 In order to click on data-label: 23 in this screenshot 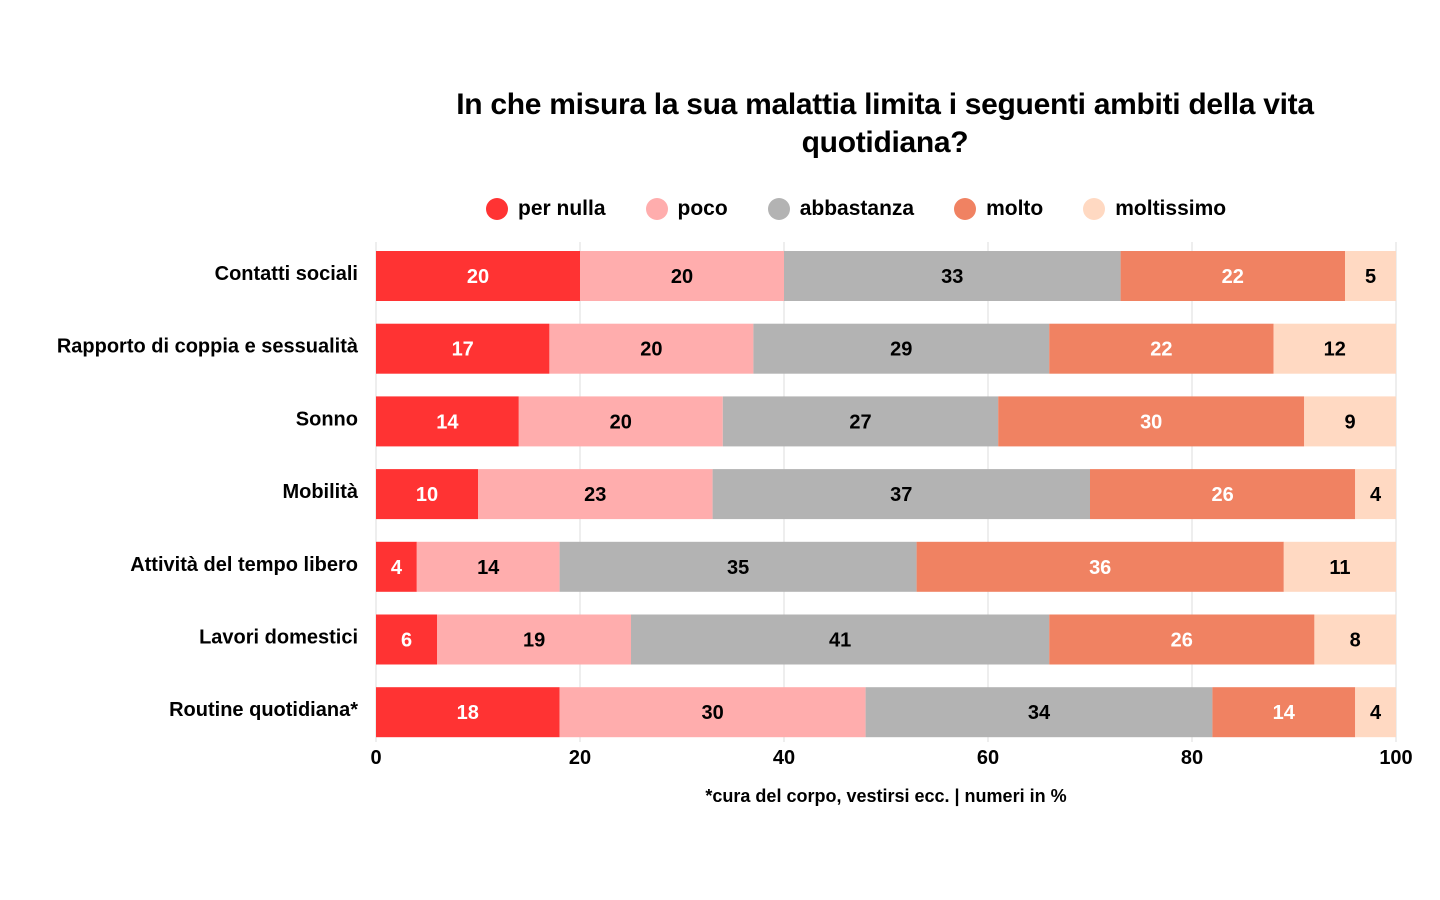, I will do `click(595, 495)`.